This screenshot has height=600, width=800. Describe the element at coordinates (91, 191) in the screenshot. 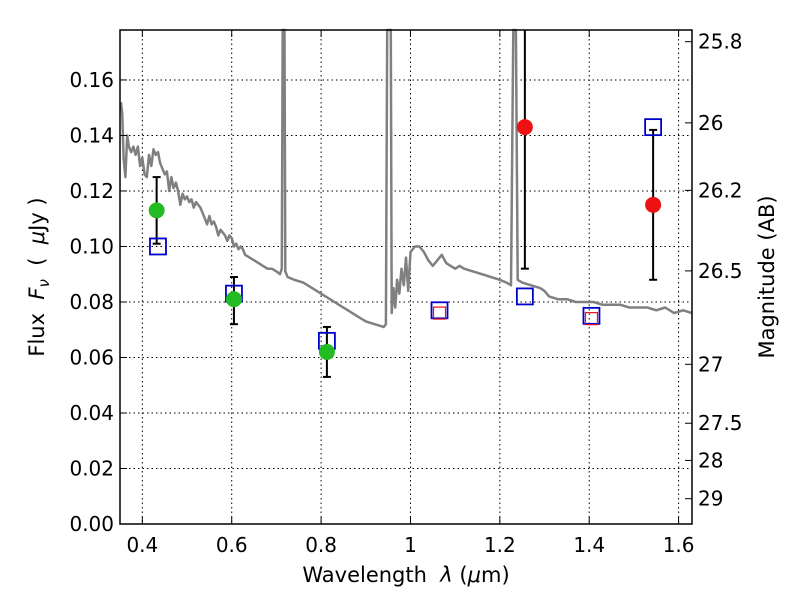

I see `y-tick-label: 0.12` at that location.